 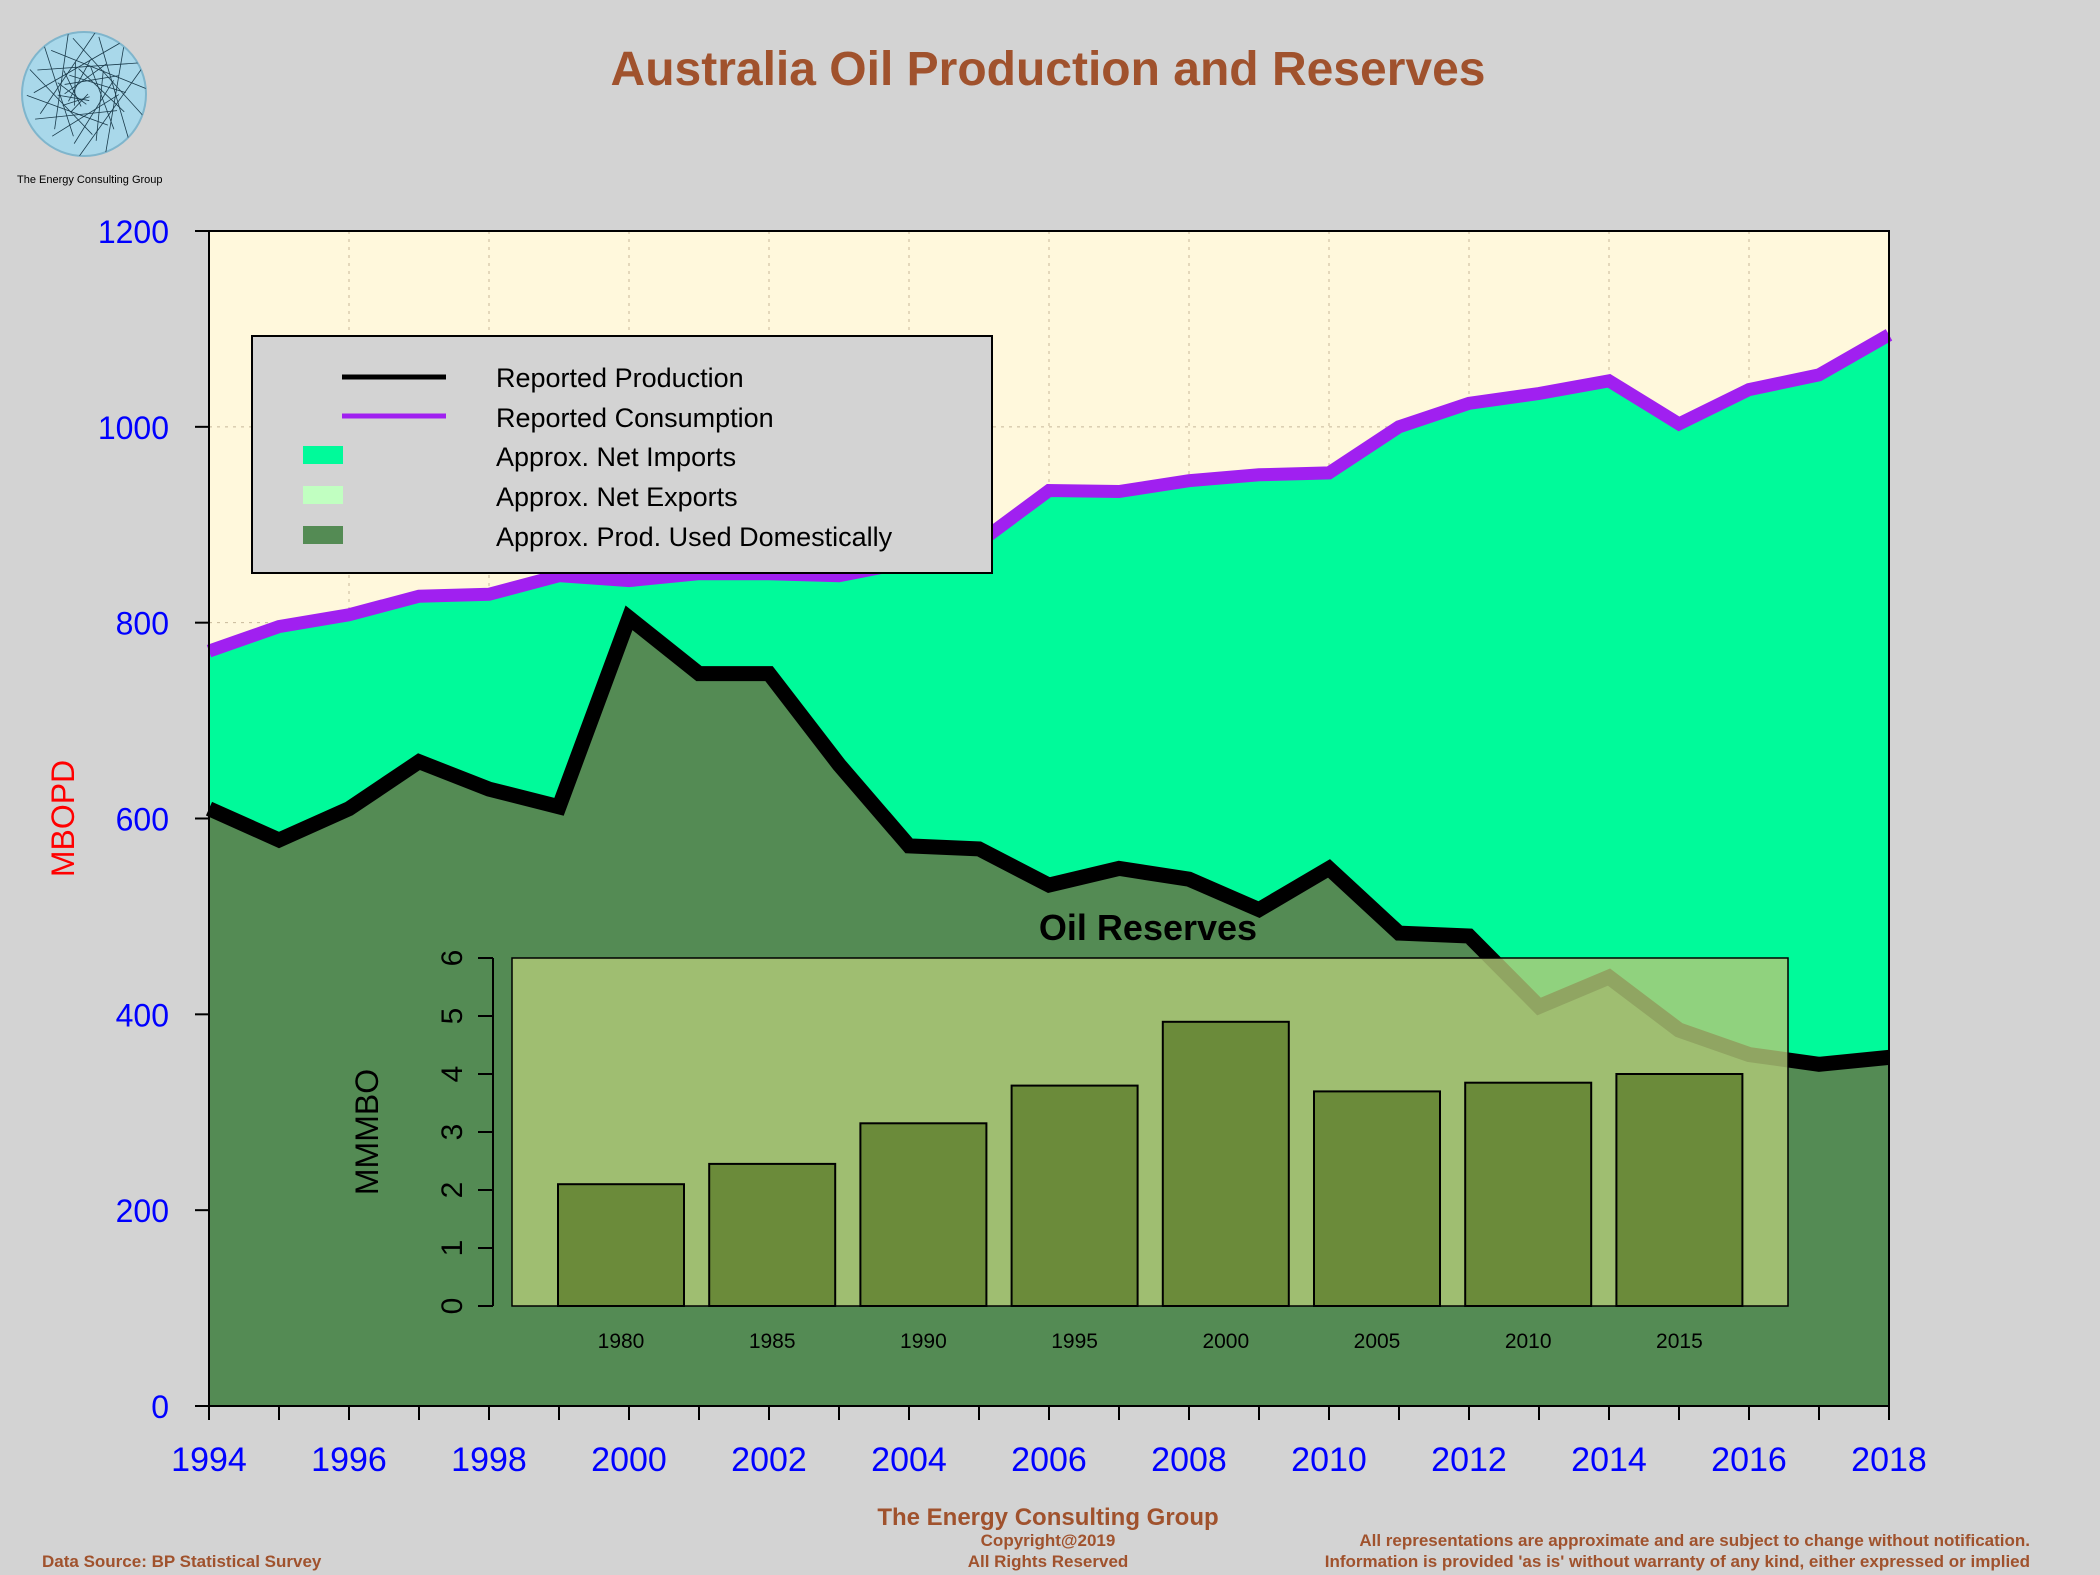 What do you see at coordinates (63, 818) in the screenshot?
I see `y-axis-label: MBOPD` at bounding box center [63, 818].